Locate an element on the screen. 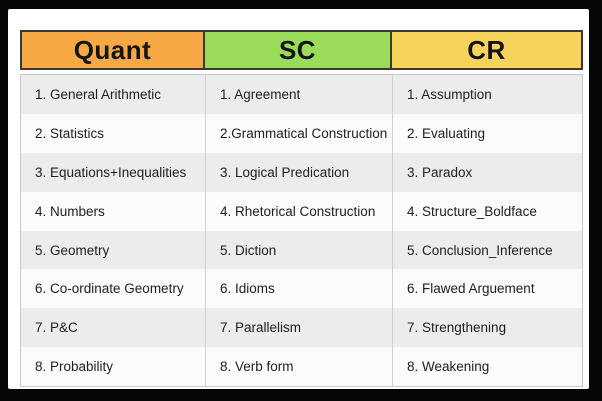 The width and height of the screenshot is (602, 401). column-header-sc: SC is located at coordinates (298, 50).